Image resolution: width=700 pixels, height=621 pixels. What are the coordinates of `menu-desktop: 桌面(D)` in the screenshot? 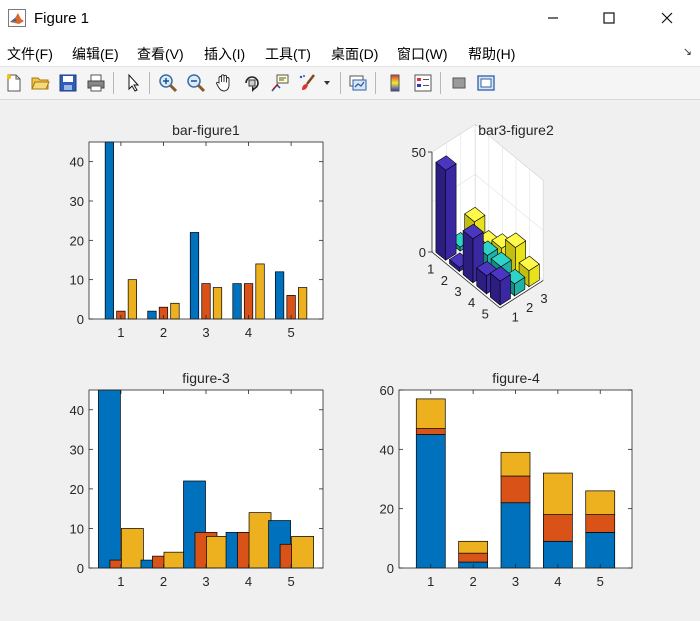 It's located at (355, 54).